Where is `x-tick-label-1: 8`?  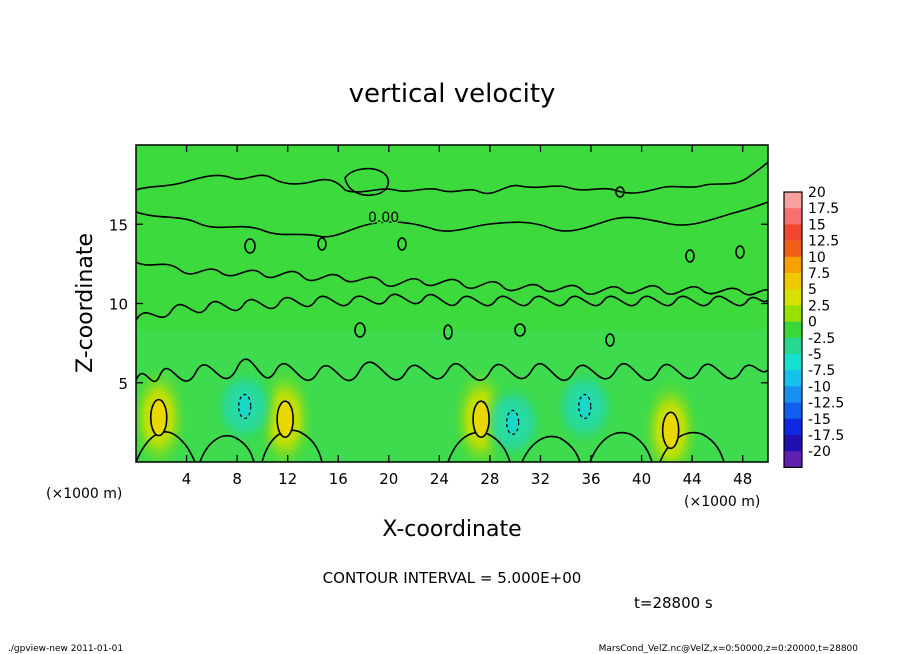
x-tick-label-1: 8 is located at coordinates (237, 479).